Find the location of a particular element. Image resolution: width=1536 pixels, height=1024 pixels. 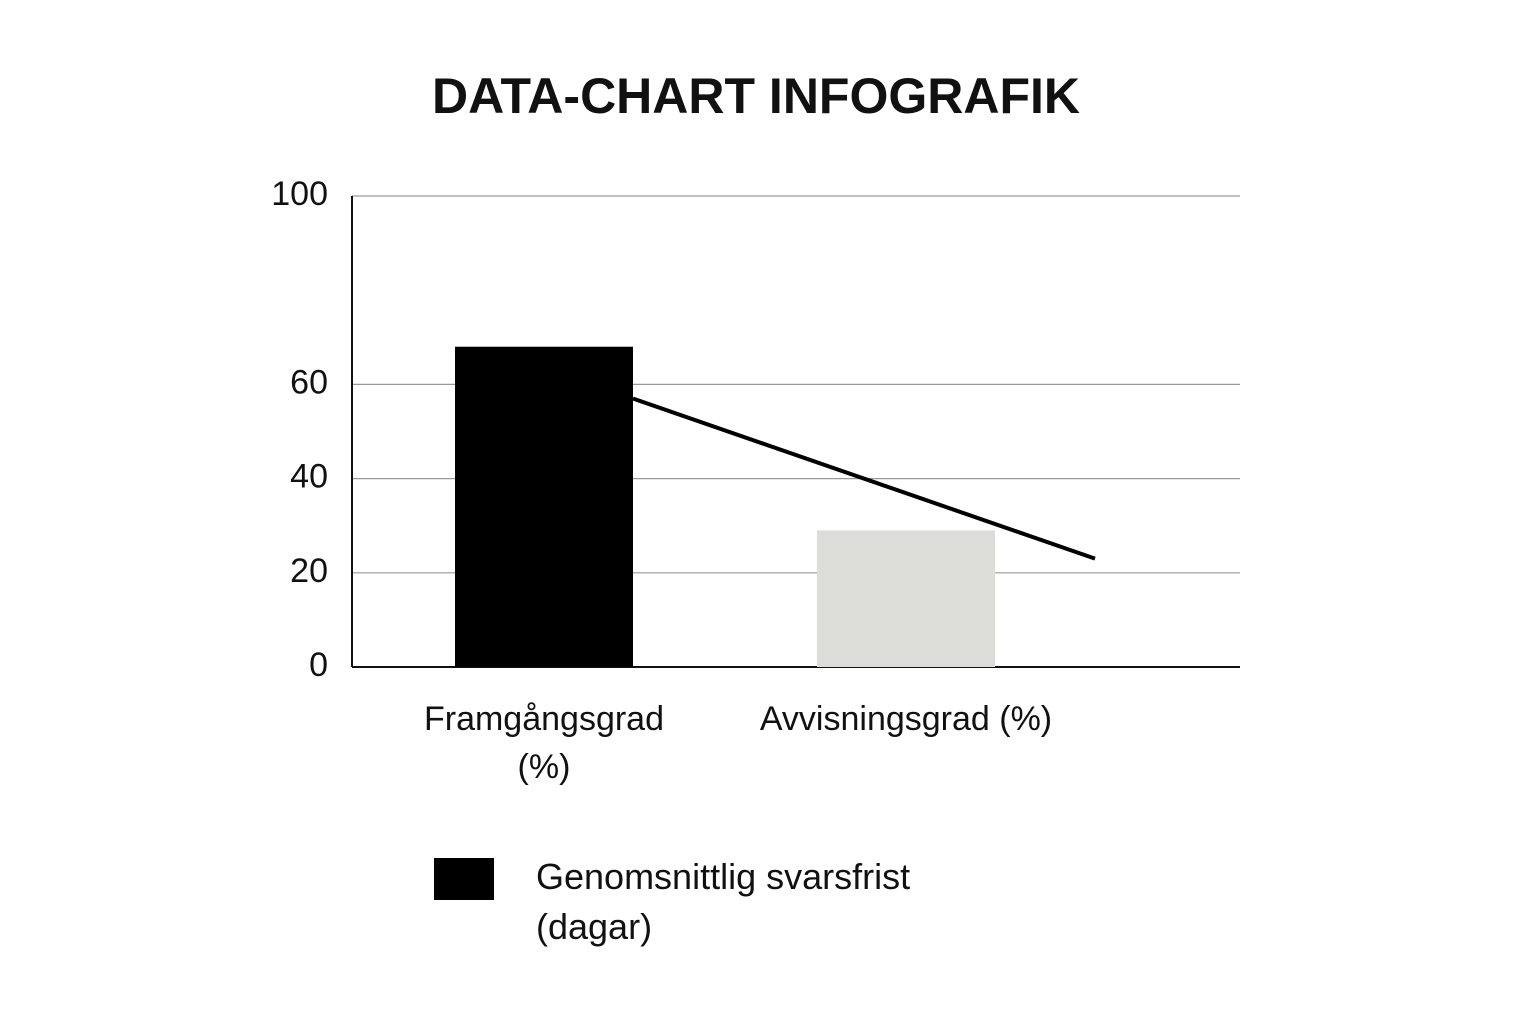

legend-swatch is located at coordinates (464, 879).